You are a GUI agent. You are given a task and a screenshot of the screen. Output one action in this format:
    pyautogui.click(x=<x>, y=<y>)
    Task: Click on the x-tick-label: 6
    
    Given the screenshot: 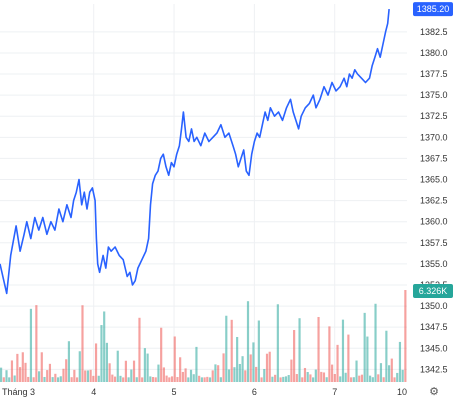 What is the action you would take?
    pyautogui.click(x=254, y=392)
    